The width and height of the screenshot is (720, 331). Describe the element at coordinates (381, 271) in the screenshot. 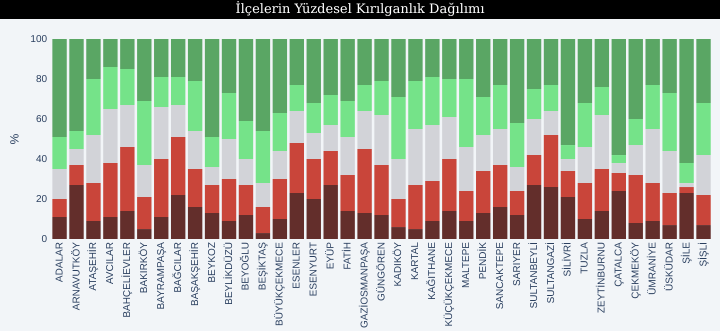

I see `x-tick-label: GÜNGÖREN` at that location.